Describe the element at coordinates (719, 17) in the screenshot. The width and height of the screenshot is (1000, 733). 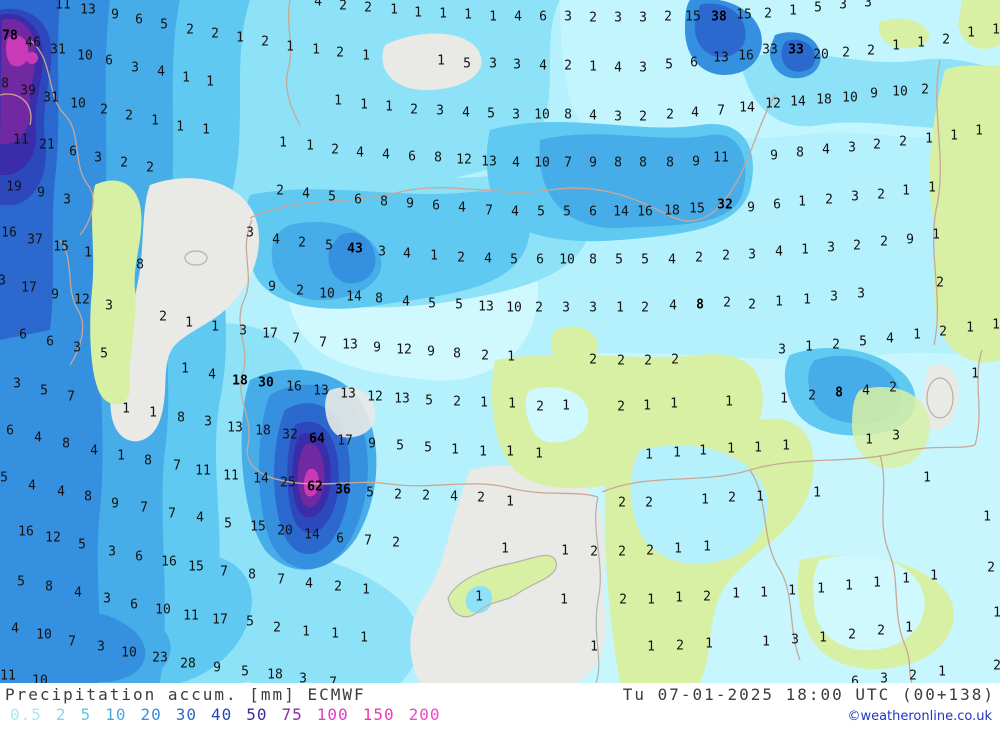
I see `precip-value: 38` at that location.